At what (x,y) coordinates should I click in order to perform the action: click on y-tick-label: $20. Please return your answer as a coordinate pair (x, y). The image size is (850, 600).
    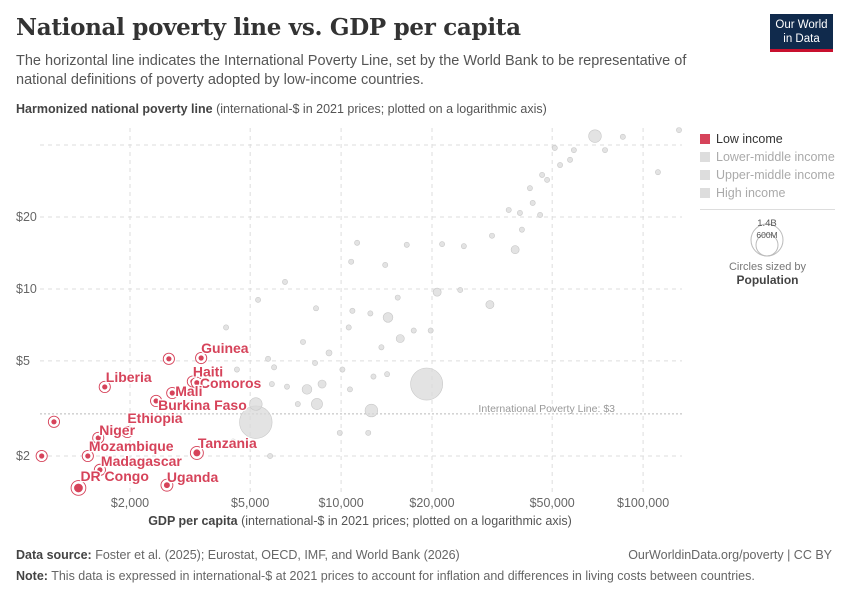
    Looking at the image, I should click on (26, 217).